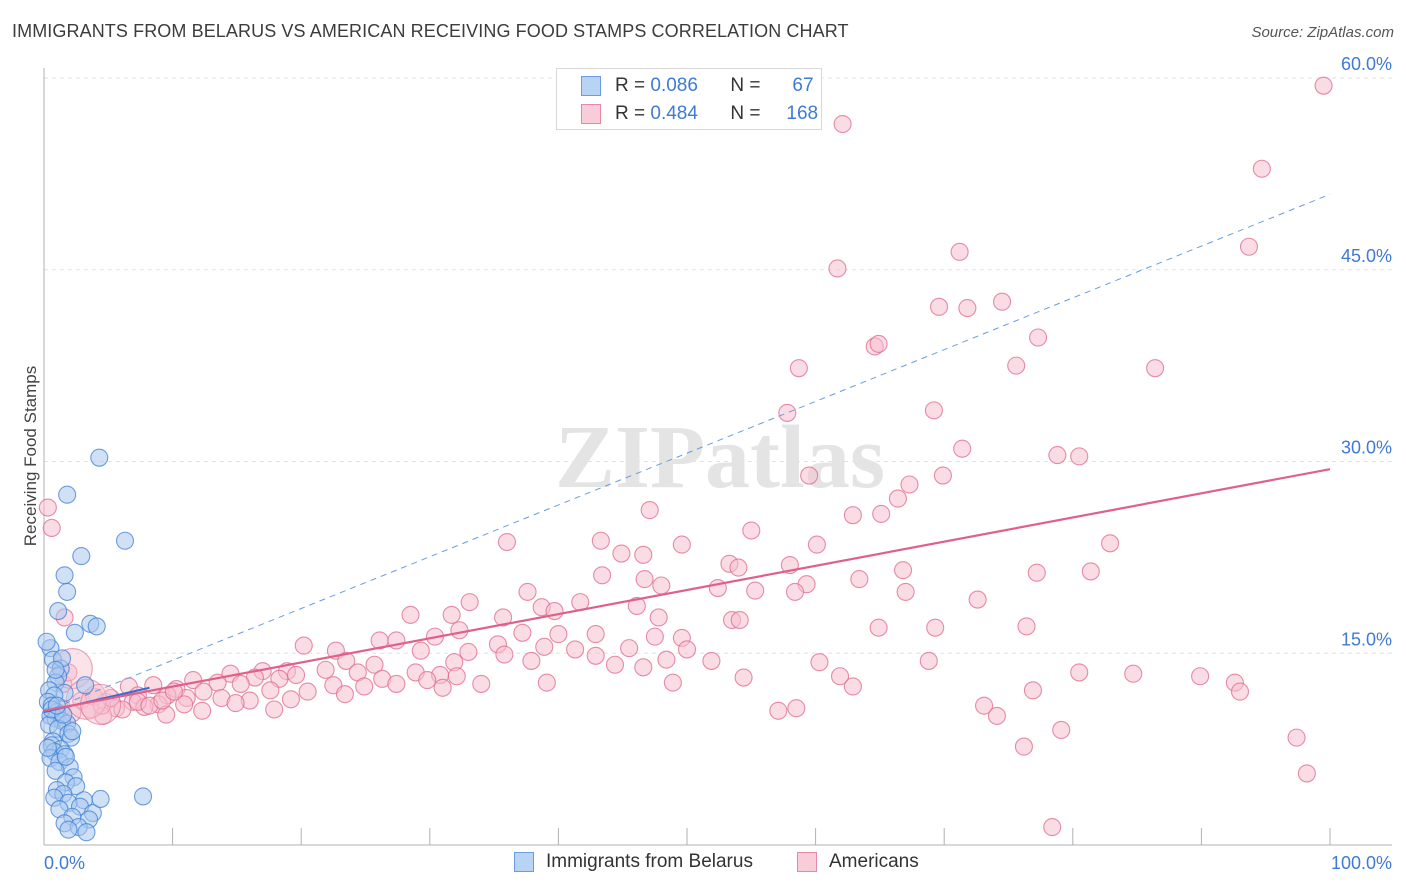  Describe the element at coordinates (591, 114) in the screenshot. I see `legend-swatch-americans` at that location.